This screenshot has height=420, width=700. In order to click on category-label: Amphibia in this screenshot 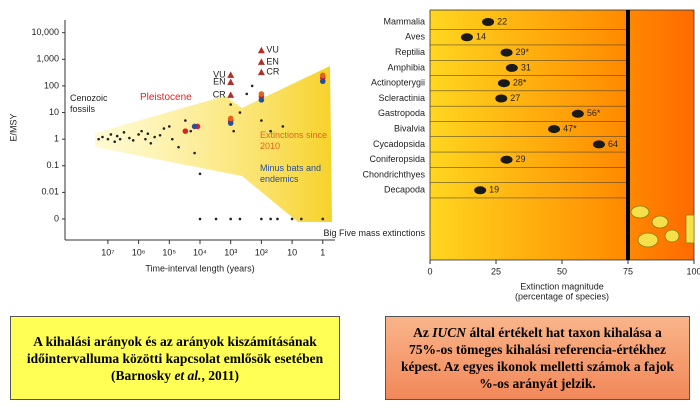, I will do `click(406, 67)`.